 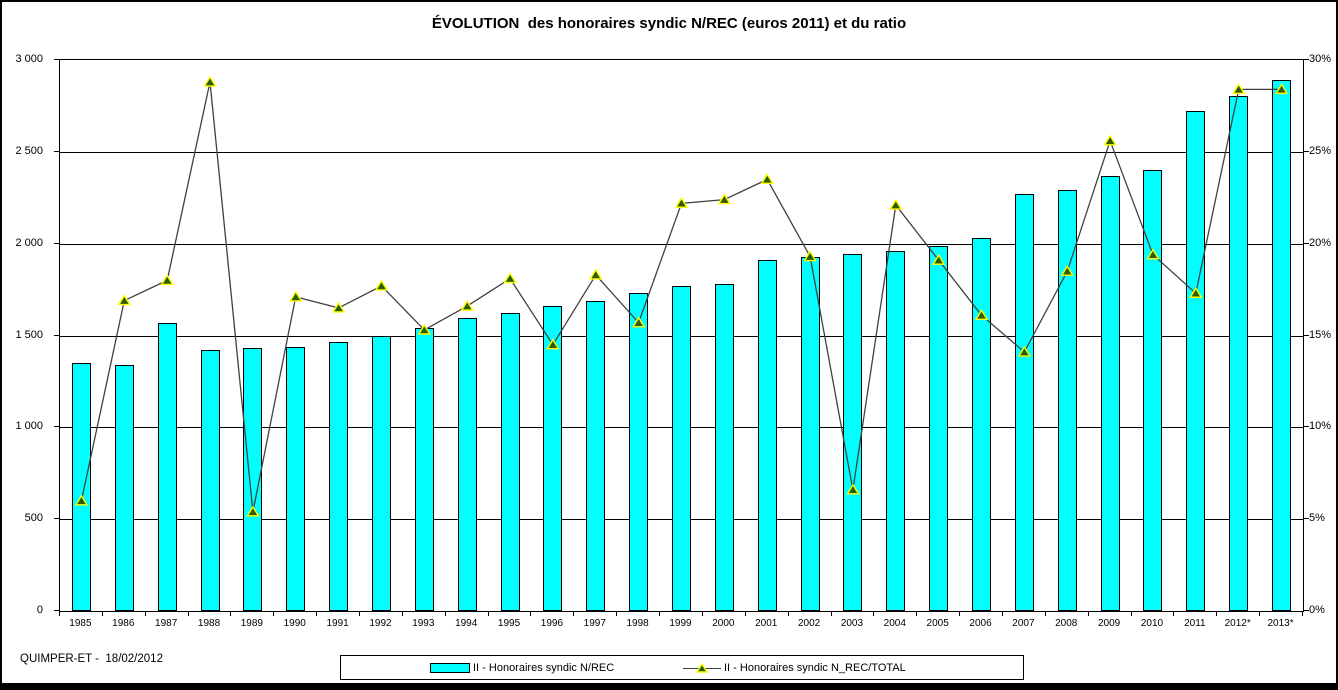 I want to click on x-tick-label-2010: 2010, so click(x=1152, y=623).